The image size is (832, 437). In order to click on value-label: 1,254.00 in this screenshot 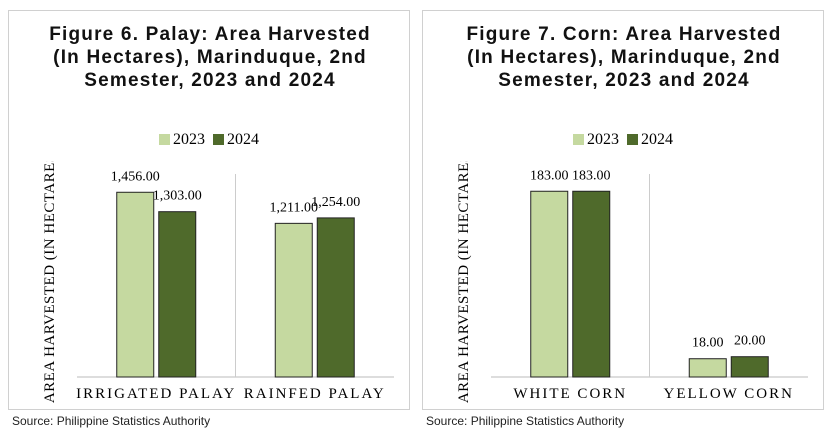, I will do `click(335, 202)`.